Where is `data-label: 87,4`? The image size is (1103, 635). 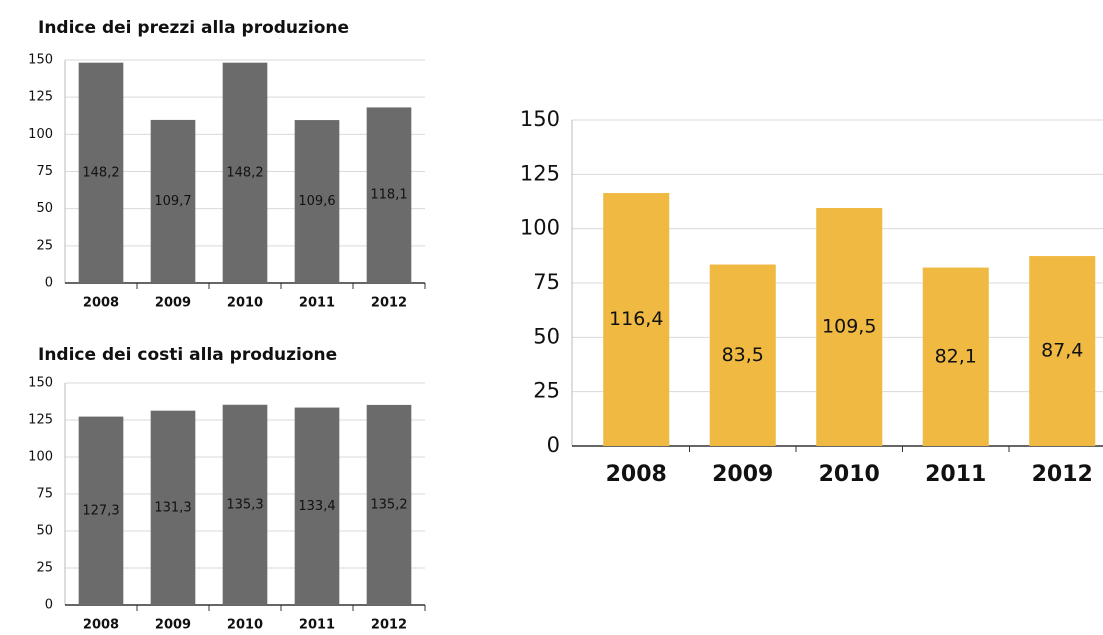
data-label: 87,4 is located at coordinates (1062, 351).